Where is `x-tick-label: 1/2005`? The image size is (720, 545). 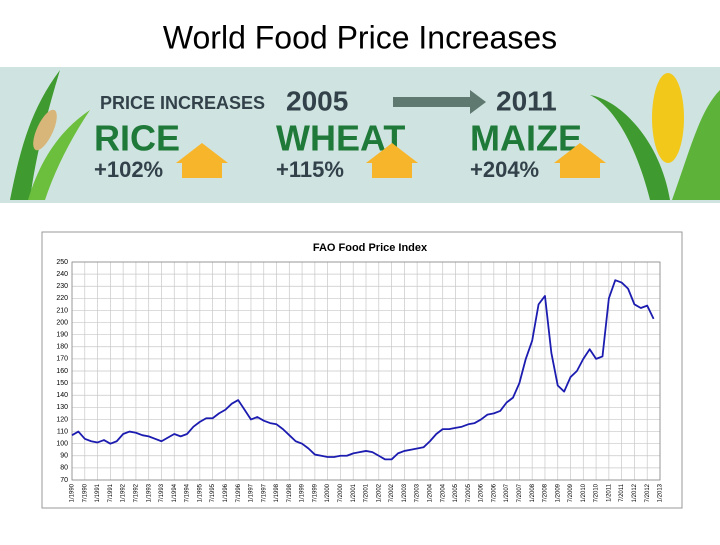 x-tick-label: 1/2005 is located at coordinates (456, 492).